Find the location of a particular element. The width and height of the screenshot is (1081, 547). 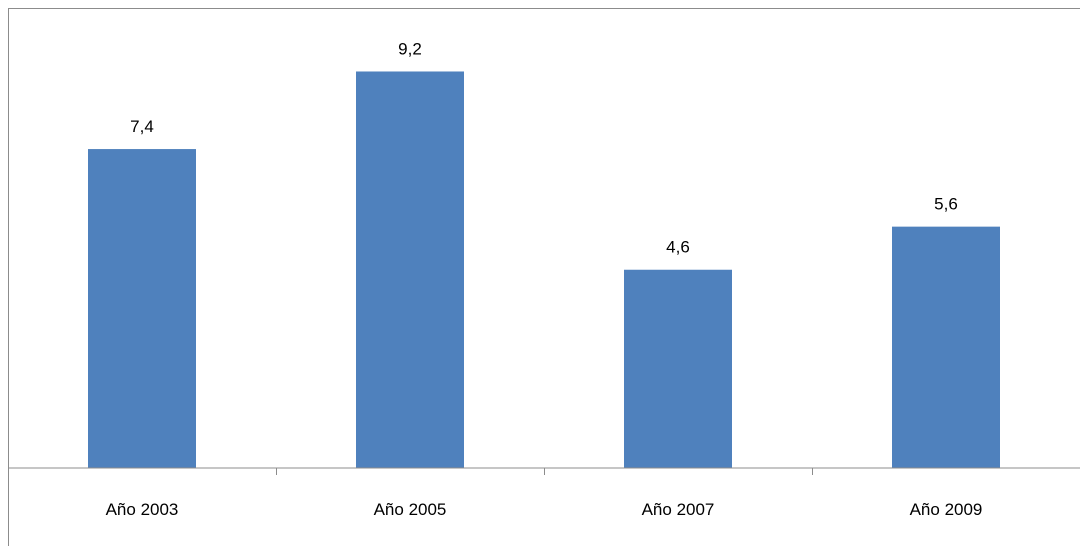

data-label-2: 9,2 is located at coordinates (410, 48).